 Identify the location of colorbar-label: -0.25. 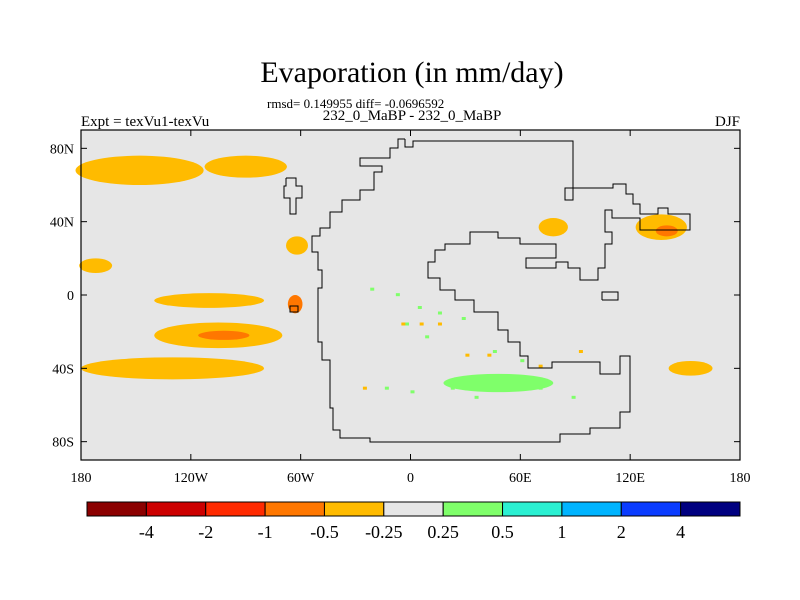
(384, 532).